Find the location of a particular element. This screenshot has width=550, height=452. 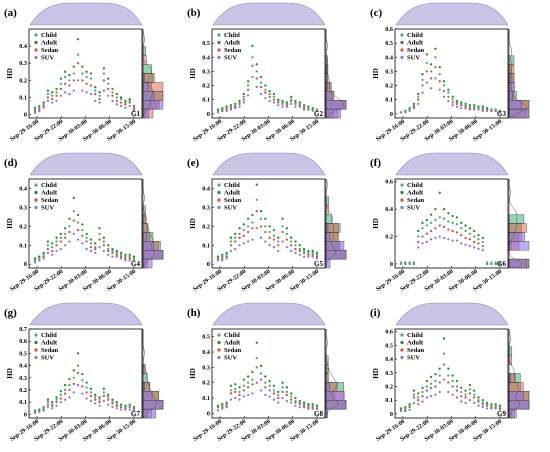

group-label: G1 is located at coordinates (135, 114).